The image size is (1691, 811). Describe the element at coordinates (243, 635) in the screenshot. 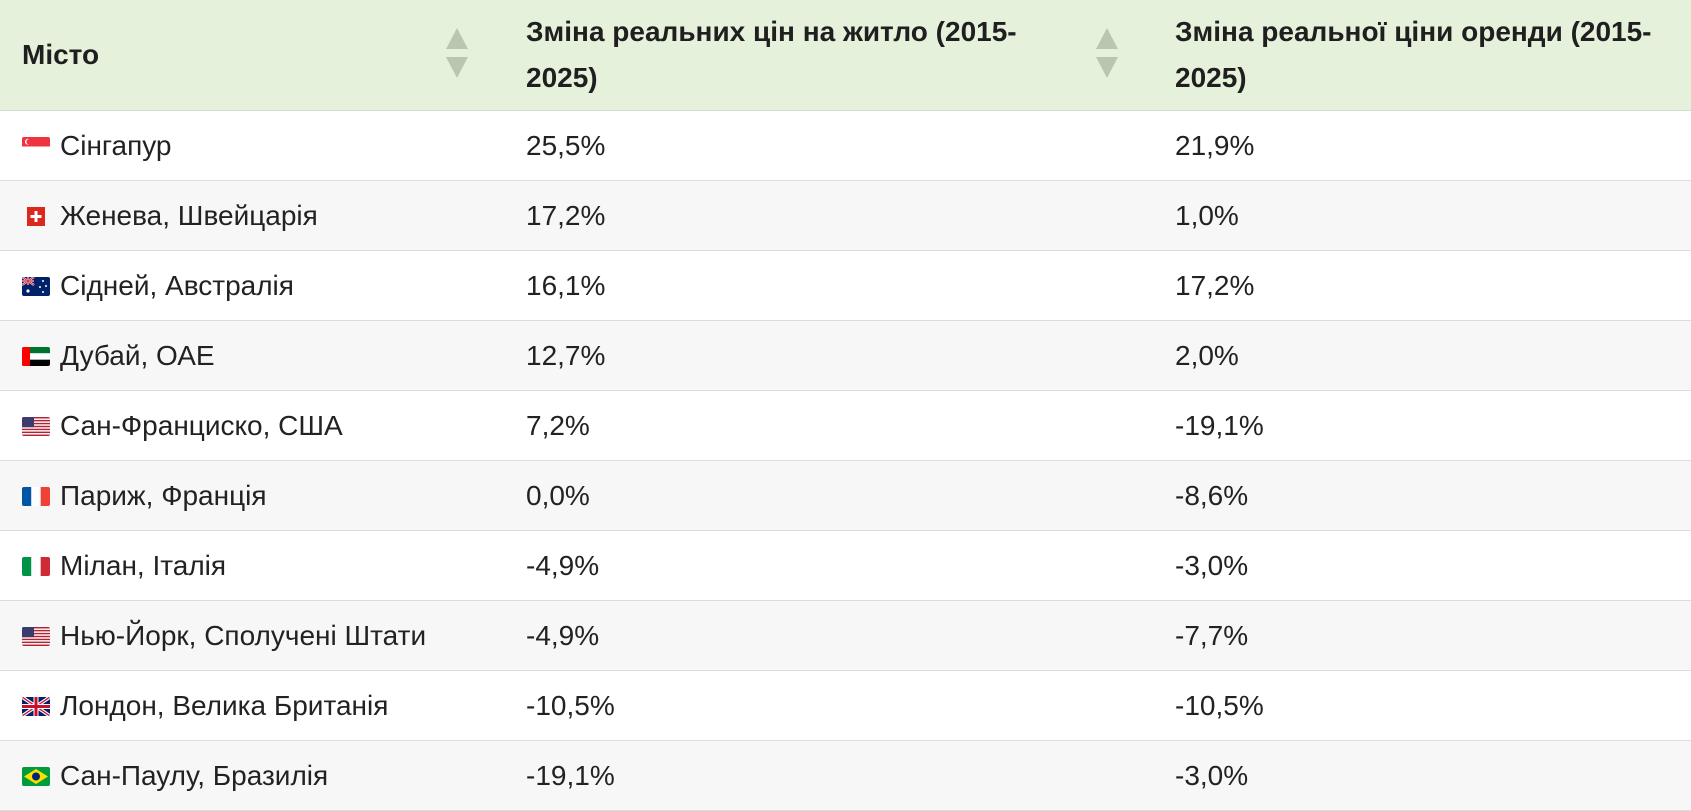

I see `city-name: Нью-Йорк, Сполучені Штати` at that location.